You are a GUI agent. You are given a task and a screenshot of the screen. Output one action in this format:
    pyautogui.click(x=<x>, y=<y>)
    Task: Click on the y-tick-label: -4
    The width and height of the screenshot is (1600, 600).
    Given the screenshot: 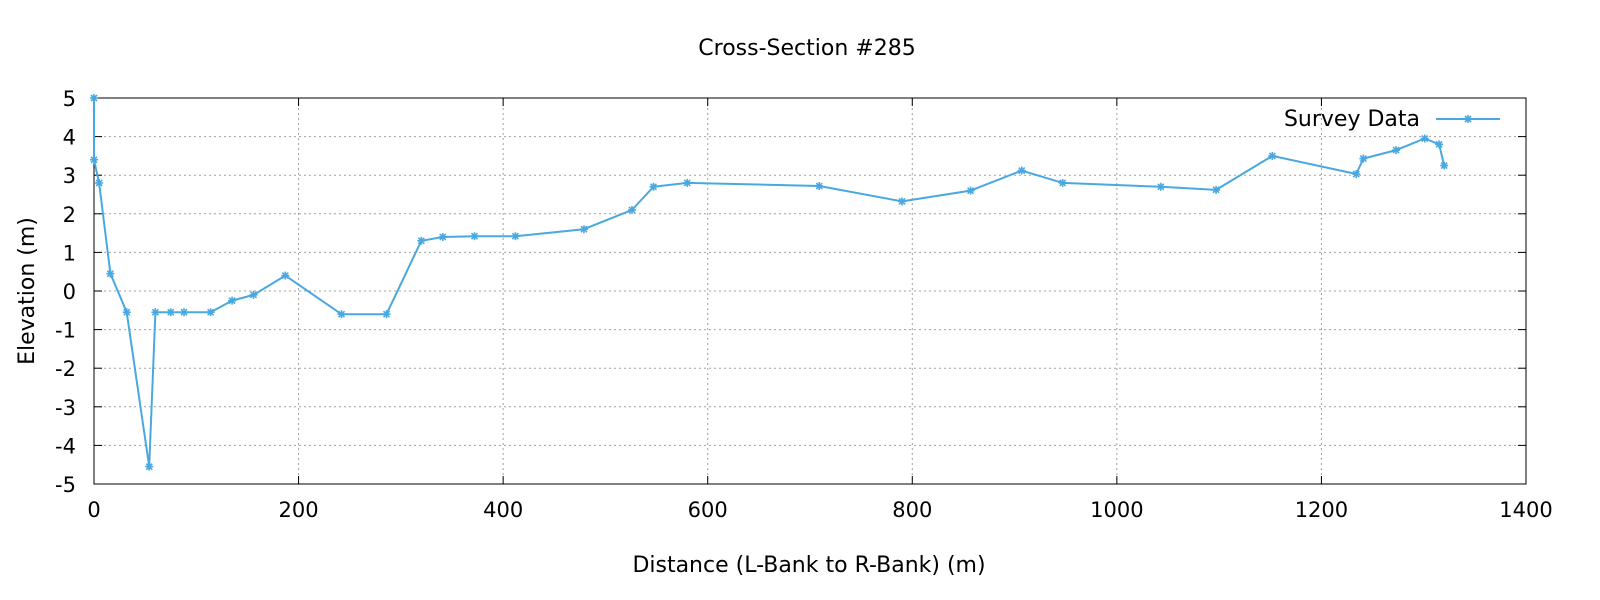 What is the action you would take?
    pyautogui.click(x=65, y=446)
    